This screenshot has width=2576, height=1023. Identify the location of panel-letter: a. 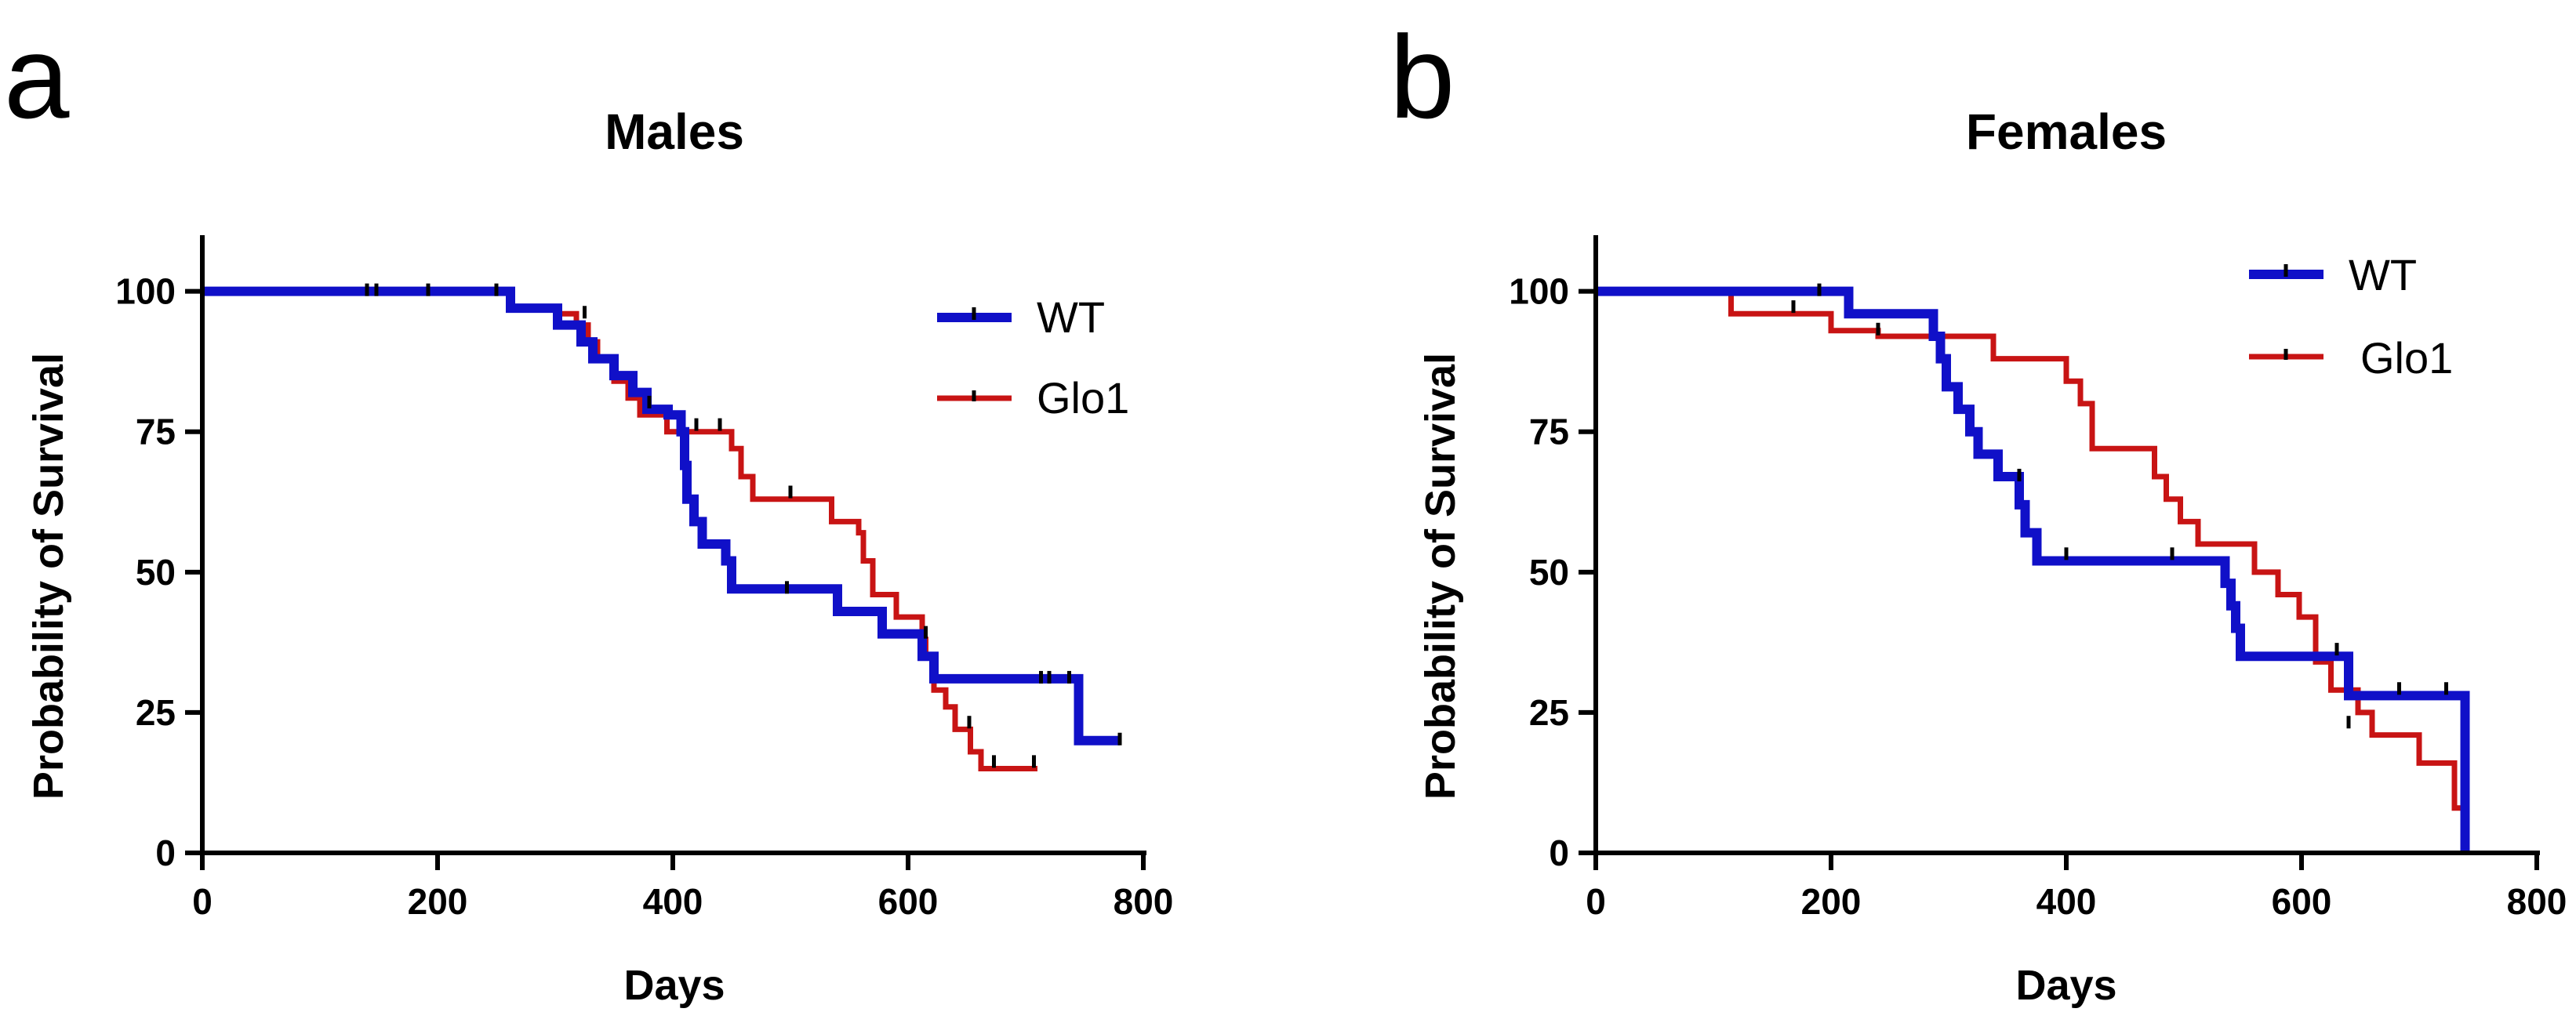
(37, 77).